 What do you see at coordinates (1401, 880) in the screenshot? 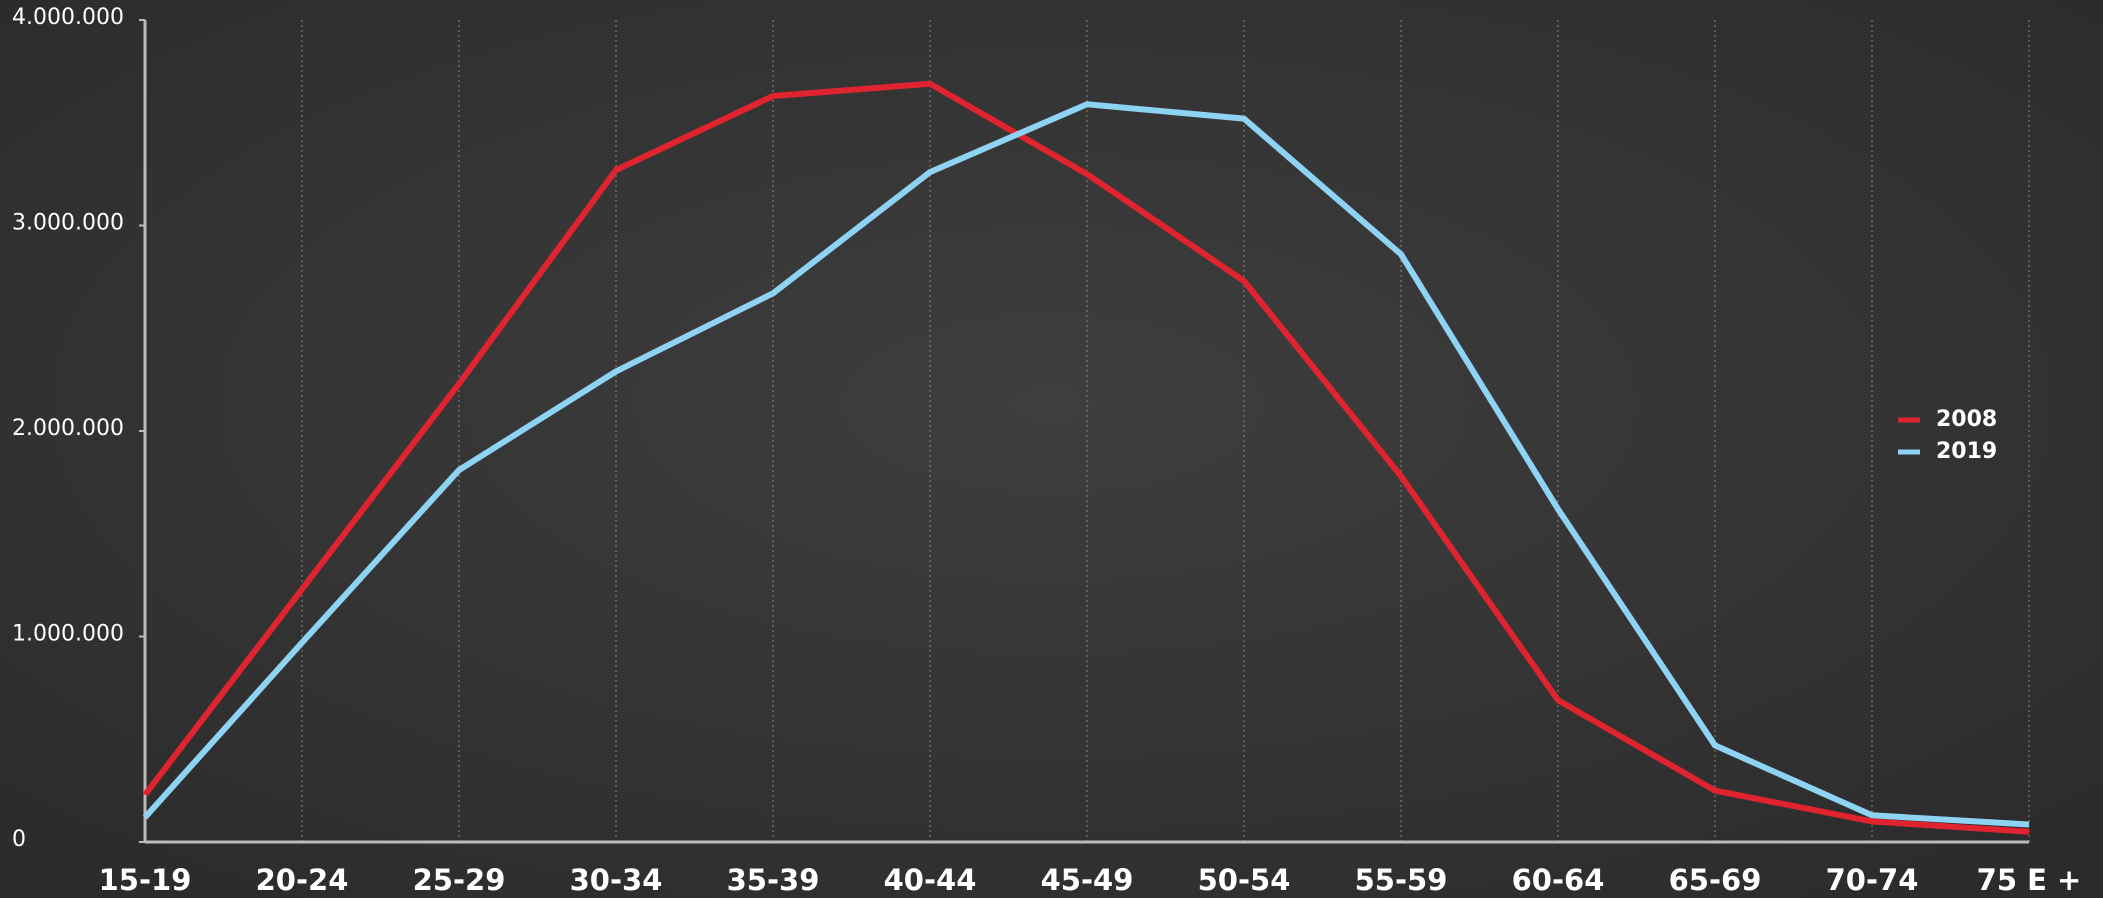
I see `x-tick-label: 55-59` at bounding box center [1401, 880].